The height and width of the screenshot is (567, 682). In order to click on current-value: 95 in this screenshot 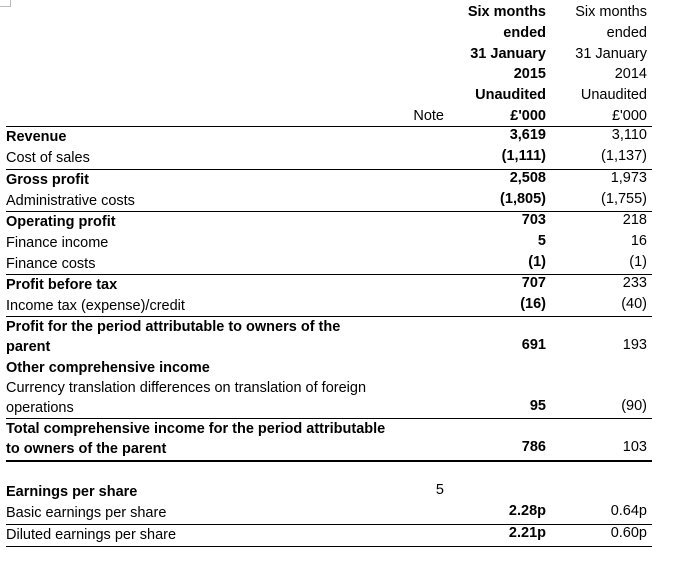, I will do `click(537, 406)`.